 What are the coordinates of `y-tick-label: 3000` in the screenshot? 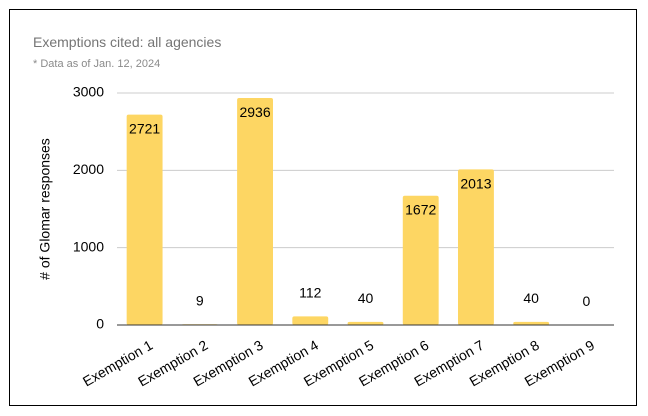 It's located at (88, 92).